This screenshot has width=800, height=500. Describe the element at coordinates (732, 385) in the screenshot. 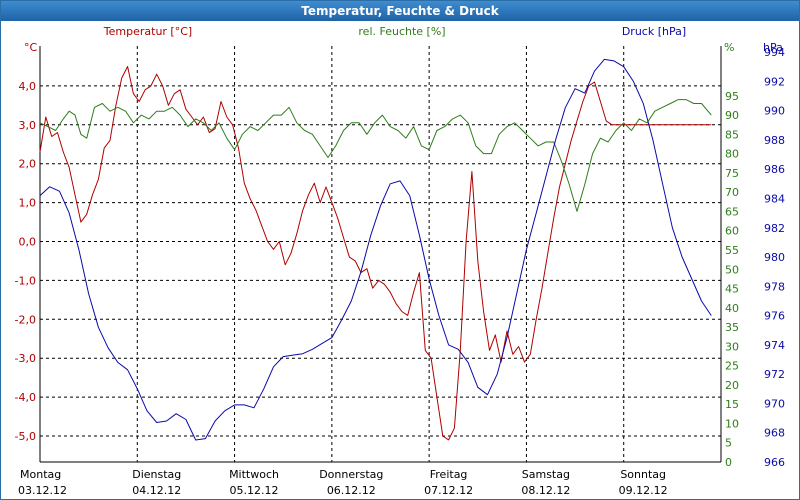

I see `y-tick-right: 20` at that location.